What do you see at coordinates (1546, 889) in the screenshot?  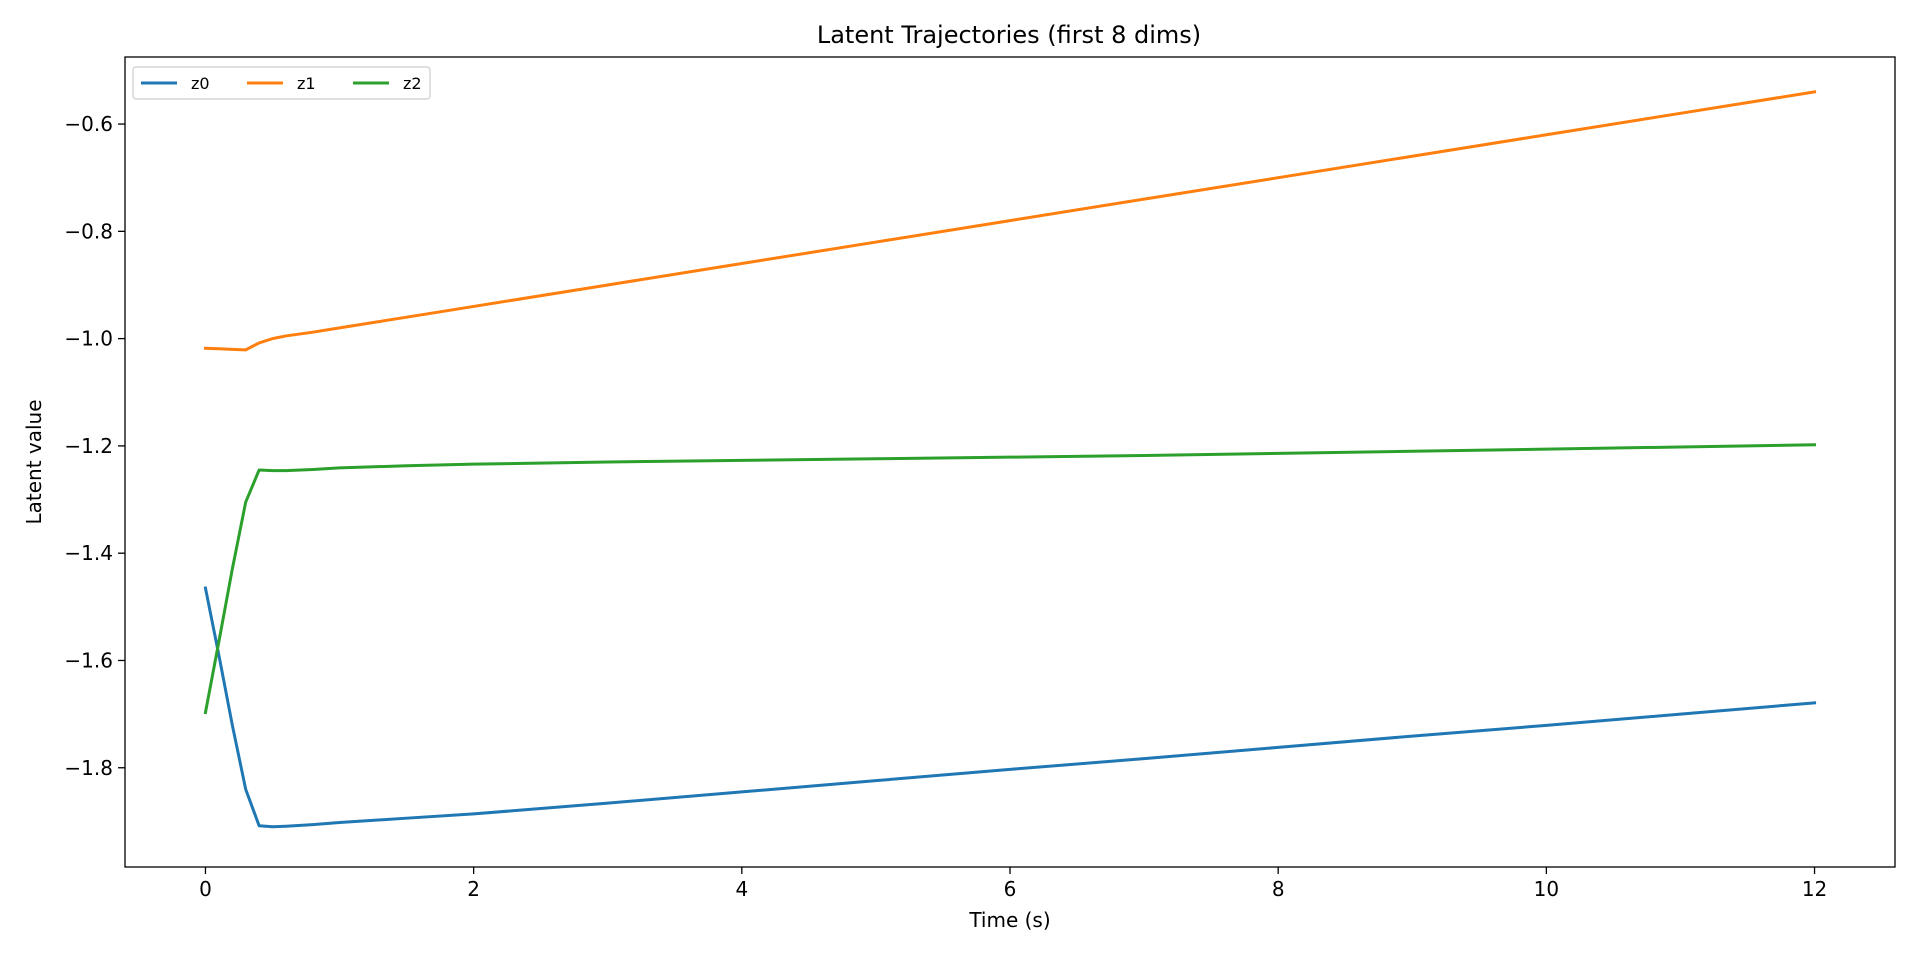 I see `x-tick-label: 10` at bounding box center [1546, 889].